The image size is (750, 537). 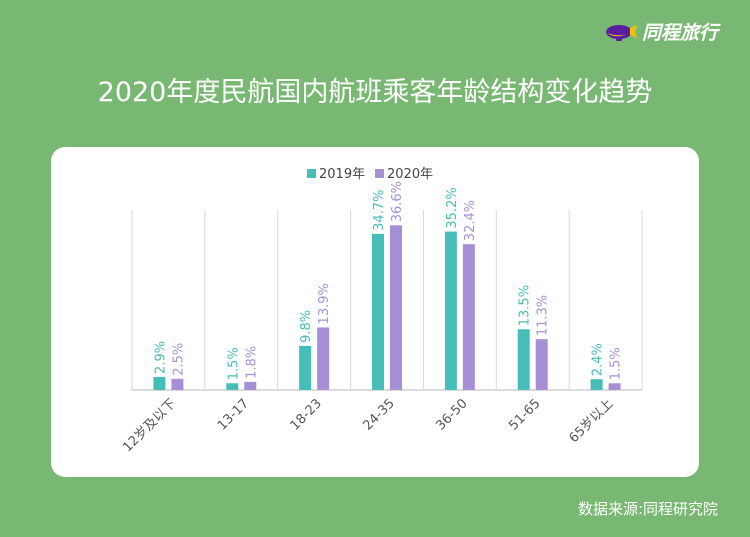 I want to click on page-title: 2020年度民航国内航班乘客年龄结构变化趋势, so click(x=375, y=92).